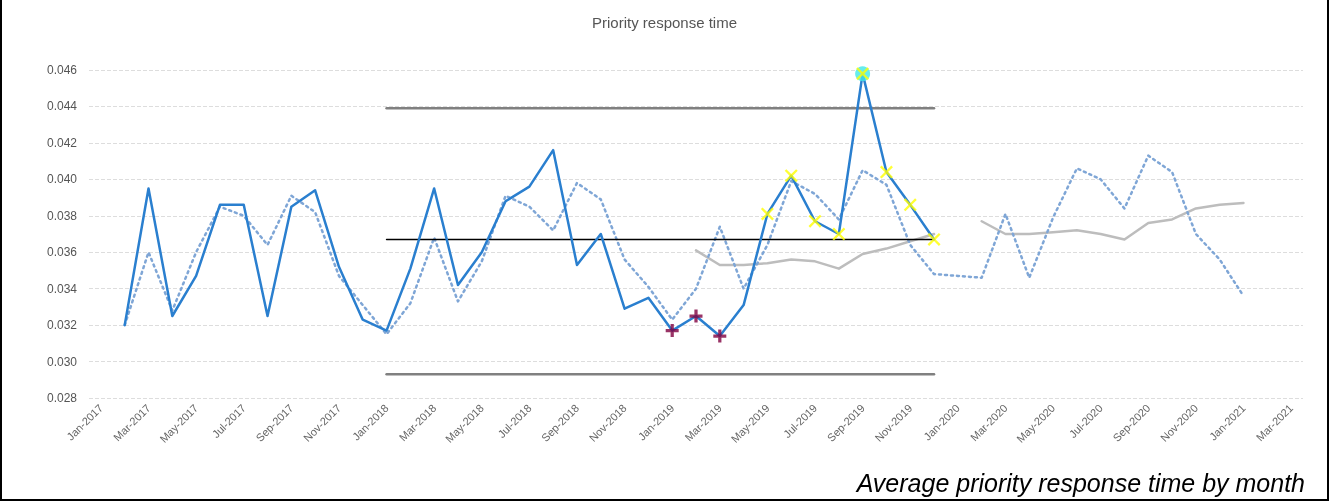 Image resolution: width=1329 pixels, height=501 pixels. What do you see at coordinates (62, 325) in the screenshot?
I see `y-tick-label: 0.032` at bounding box center [62, 325].